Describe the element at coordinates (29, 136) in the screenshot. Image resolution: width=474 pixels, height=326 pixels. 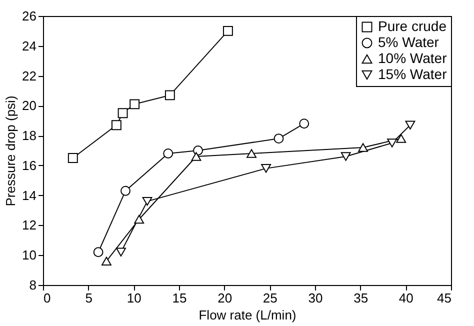
I see `y-tick-label: 18` at that location.